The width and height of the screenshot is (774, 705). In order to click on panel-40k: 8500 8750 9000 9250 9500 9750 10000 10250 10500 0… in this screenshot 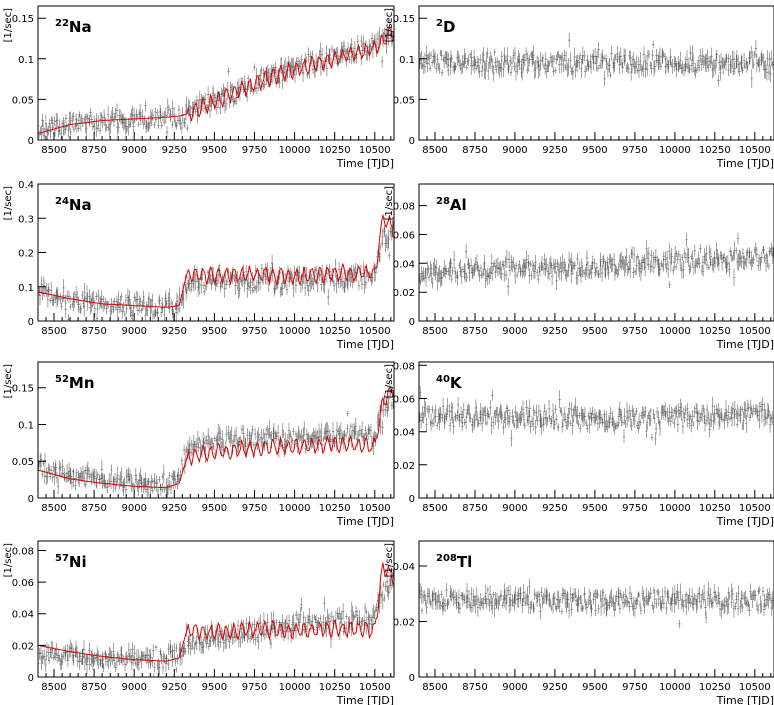, I will do `click(579, 444)`.